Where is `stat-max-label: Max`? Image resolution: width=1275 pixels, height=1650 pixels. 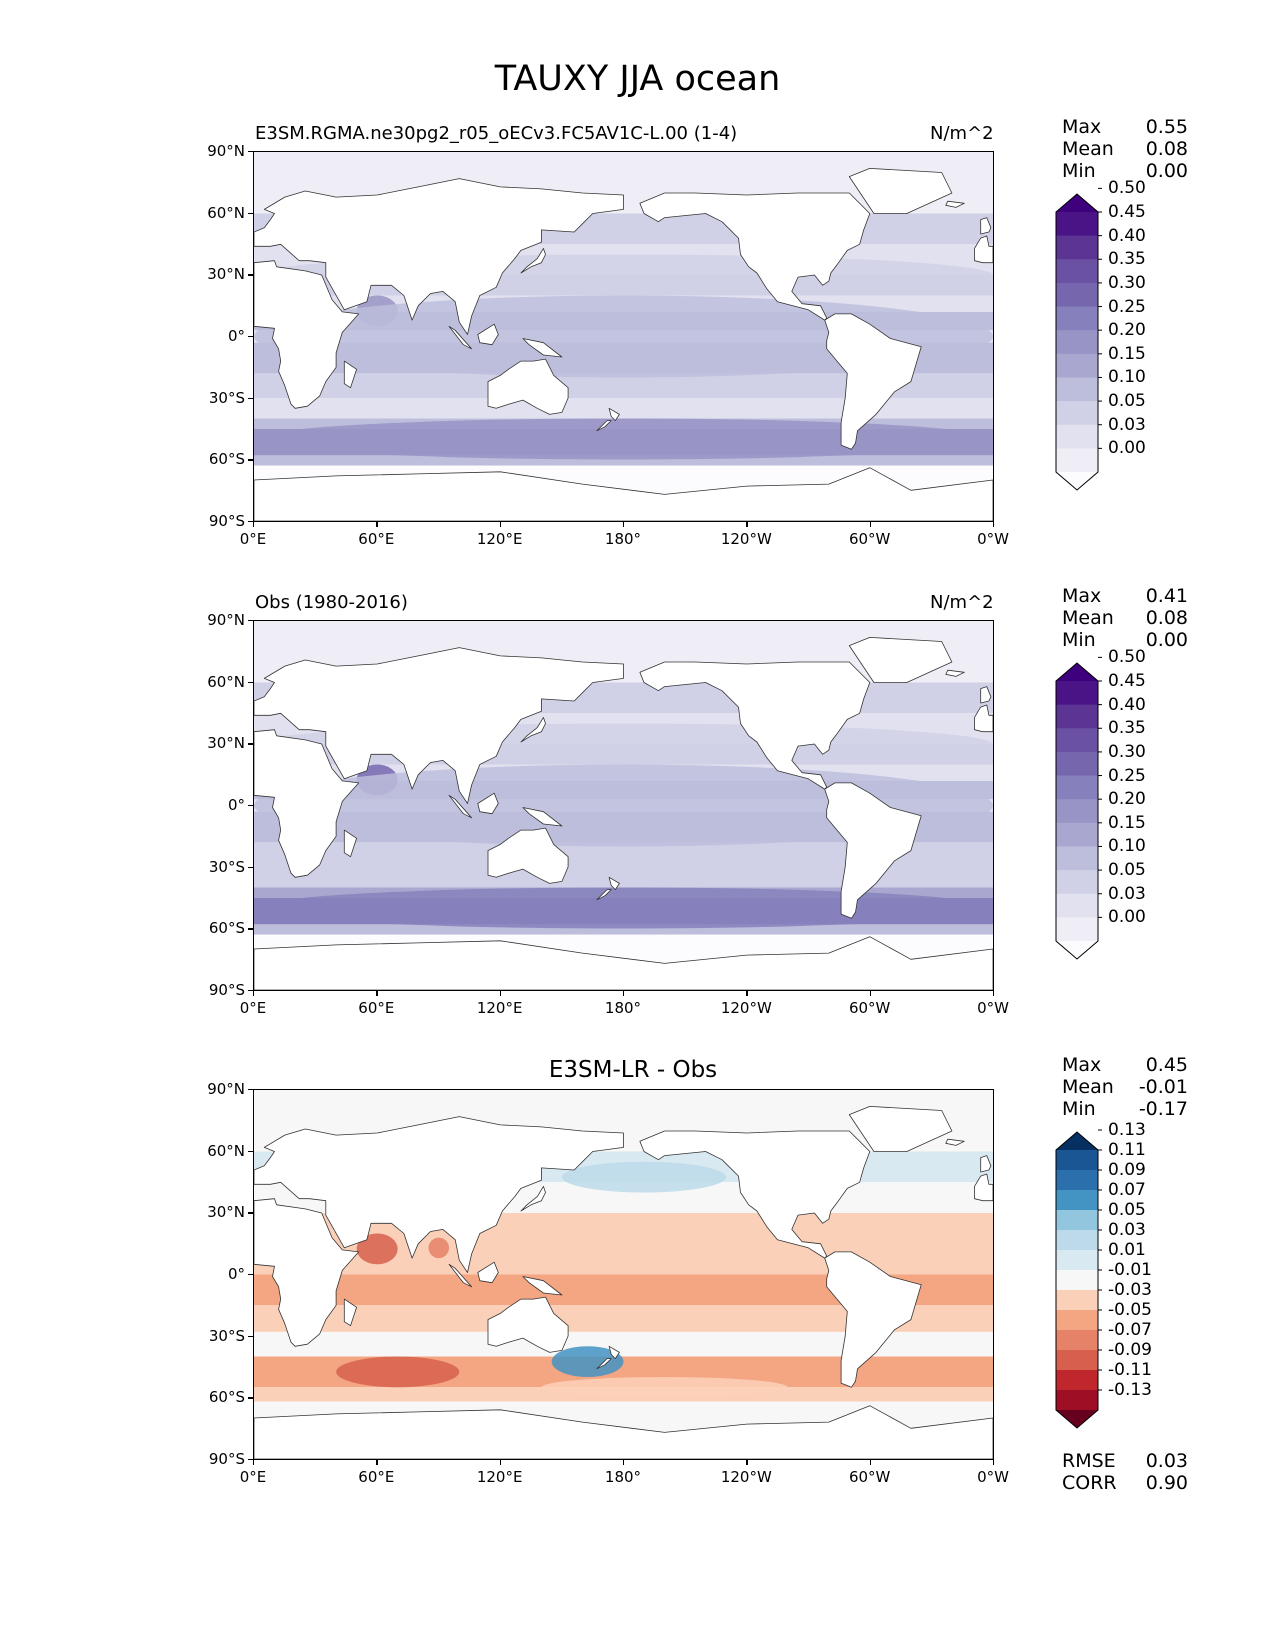
stat-max-label: Max is located at coordinates (1082, 596).